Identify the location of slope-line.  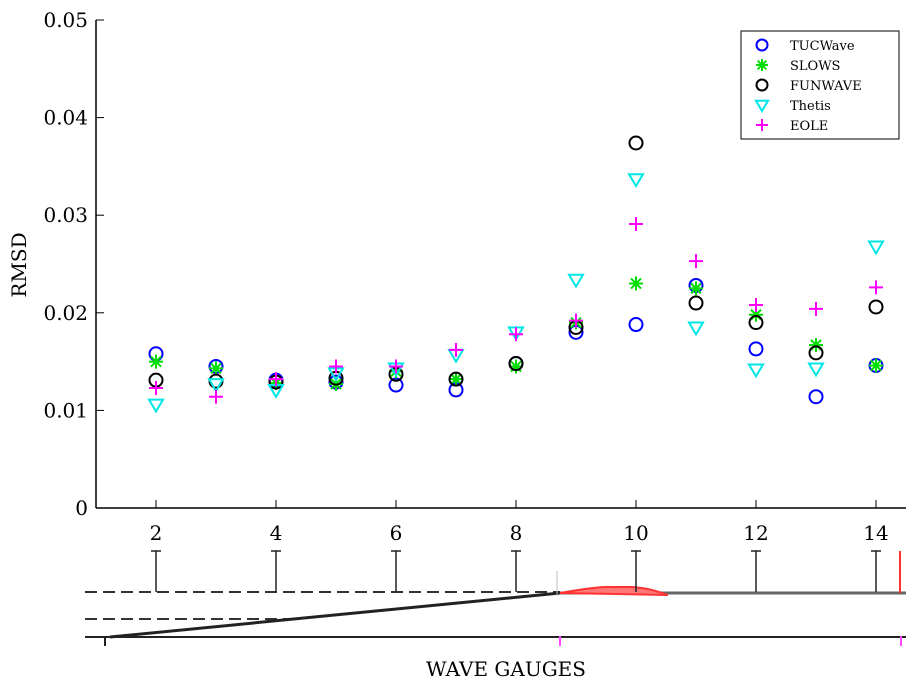
(335, 615).